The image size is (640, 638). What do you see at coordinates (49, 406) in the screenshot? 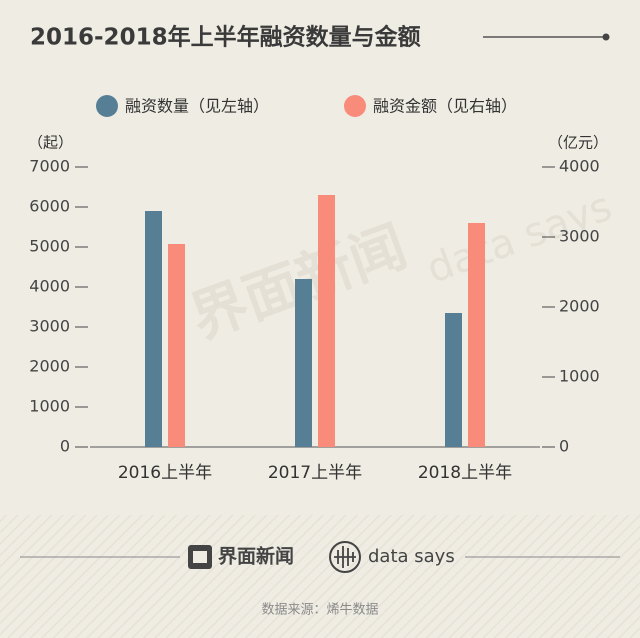
I see `y-tick-label: 1000` at bounding box center [49, 406].